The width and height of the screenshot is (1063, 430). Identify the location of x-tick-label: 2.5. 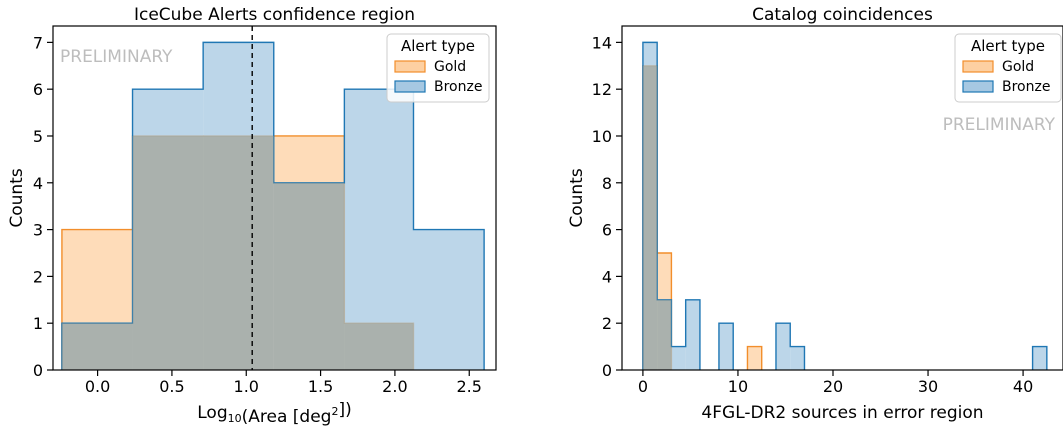
(469, 386).